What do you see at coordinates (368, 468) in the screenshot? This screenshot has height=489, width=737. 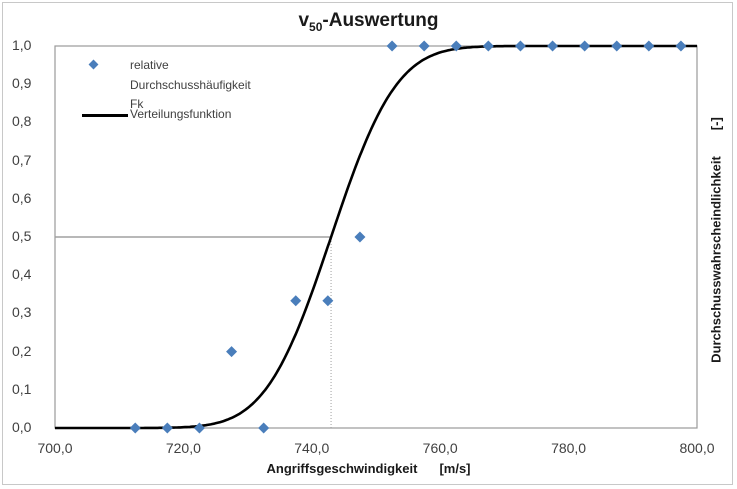 I see `x-axis-label: Angriffsgeschwindigkeit [m/s]` at bounding box center [368, 468].